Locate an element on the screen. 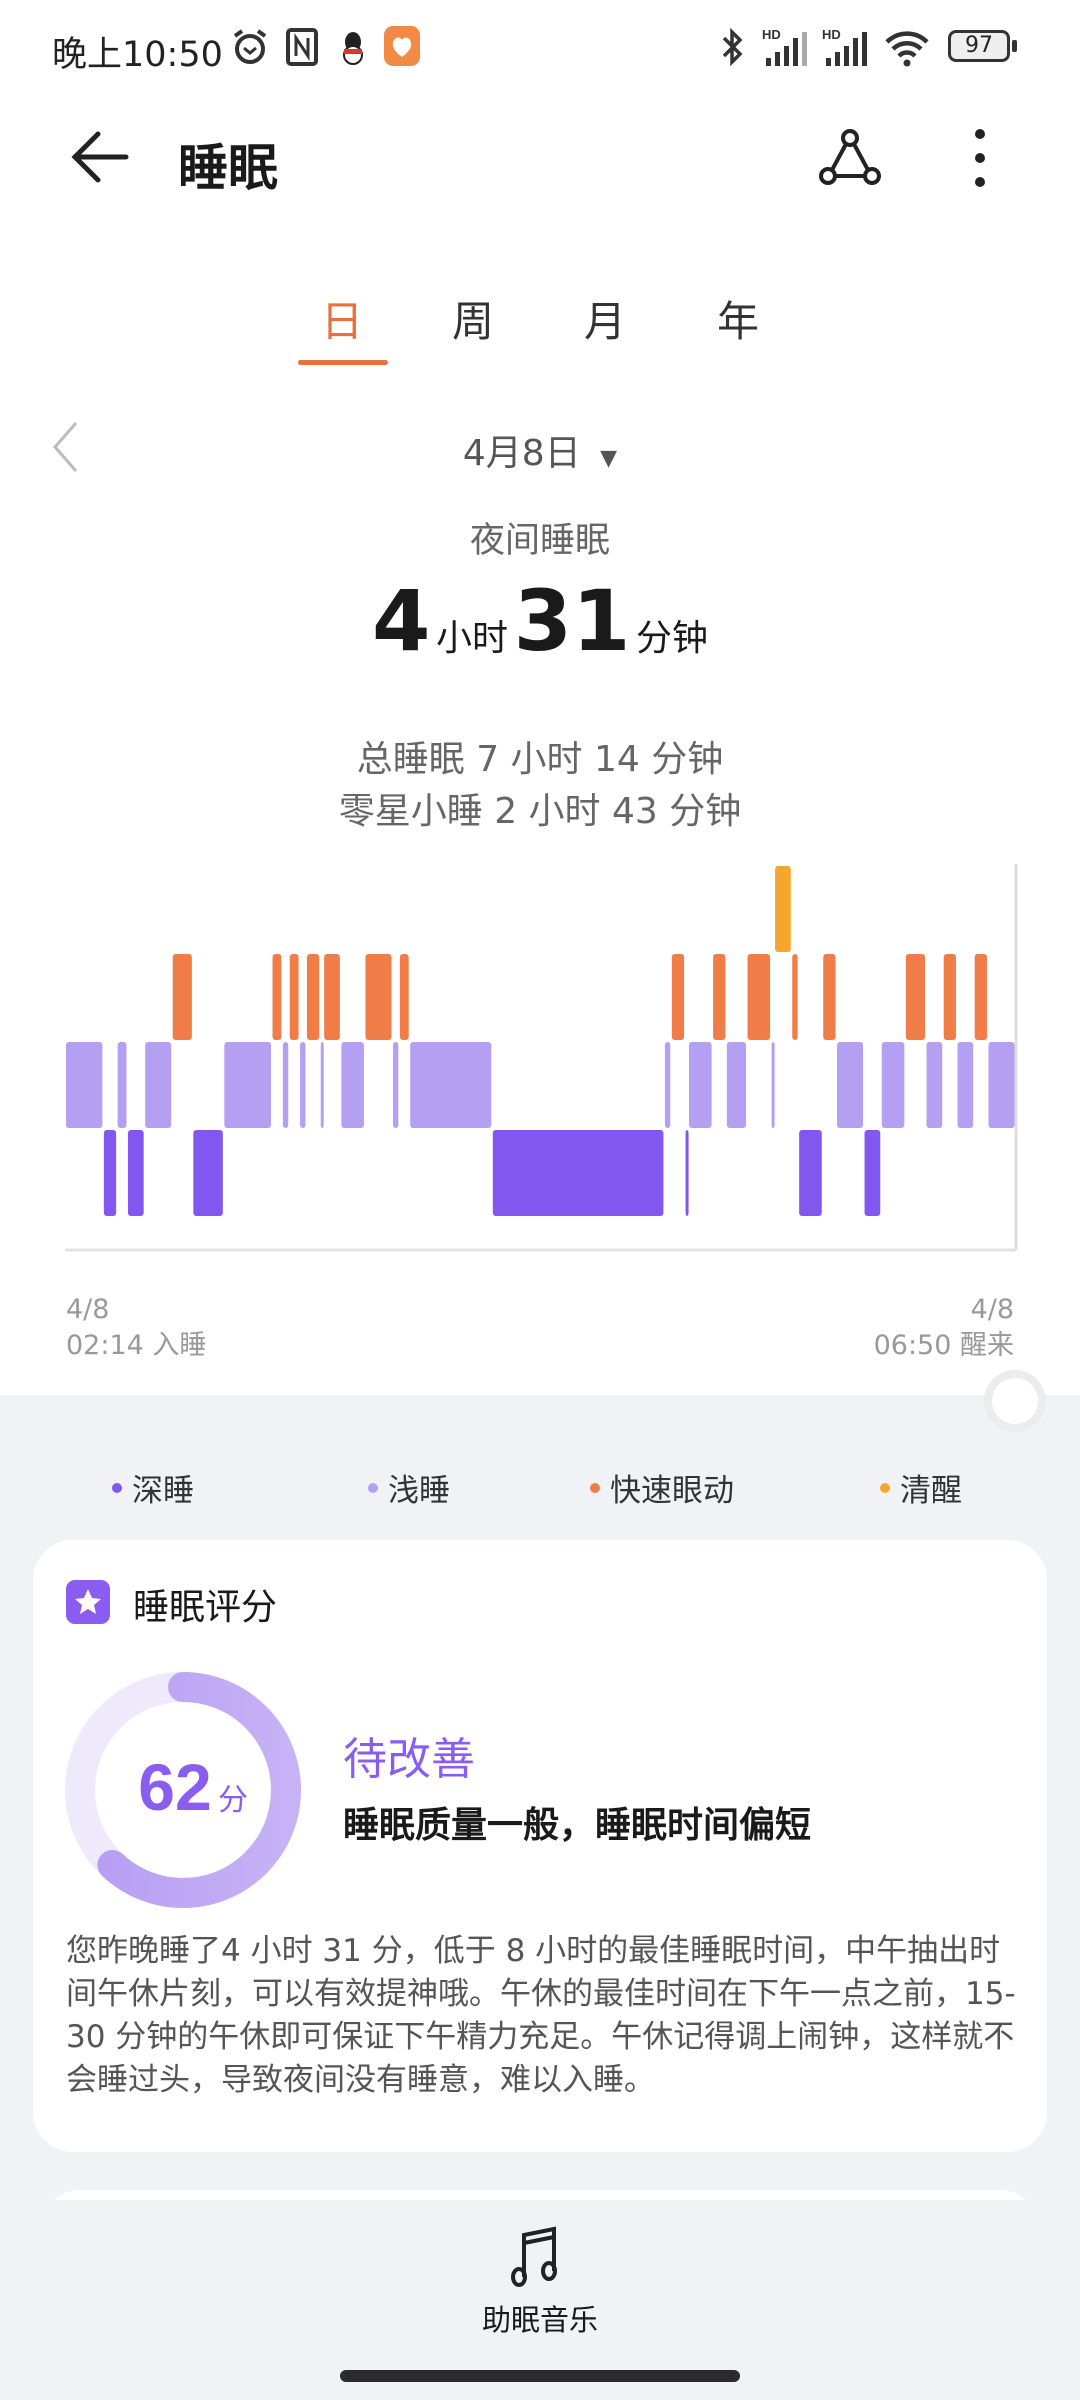  bottom-bar is located at coordinates (540, 2280).